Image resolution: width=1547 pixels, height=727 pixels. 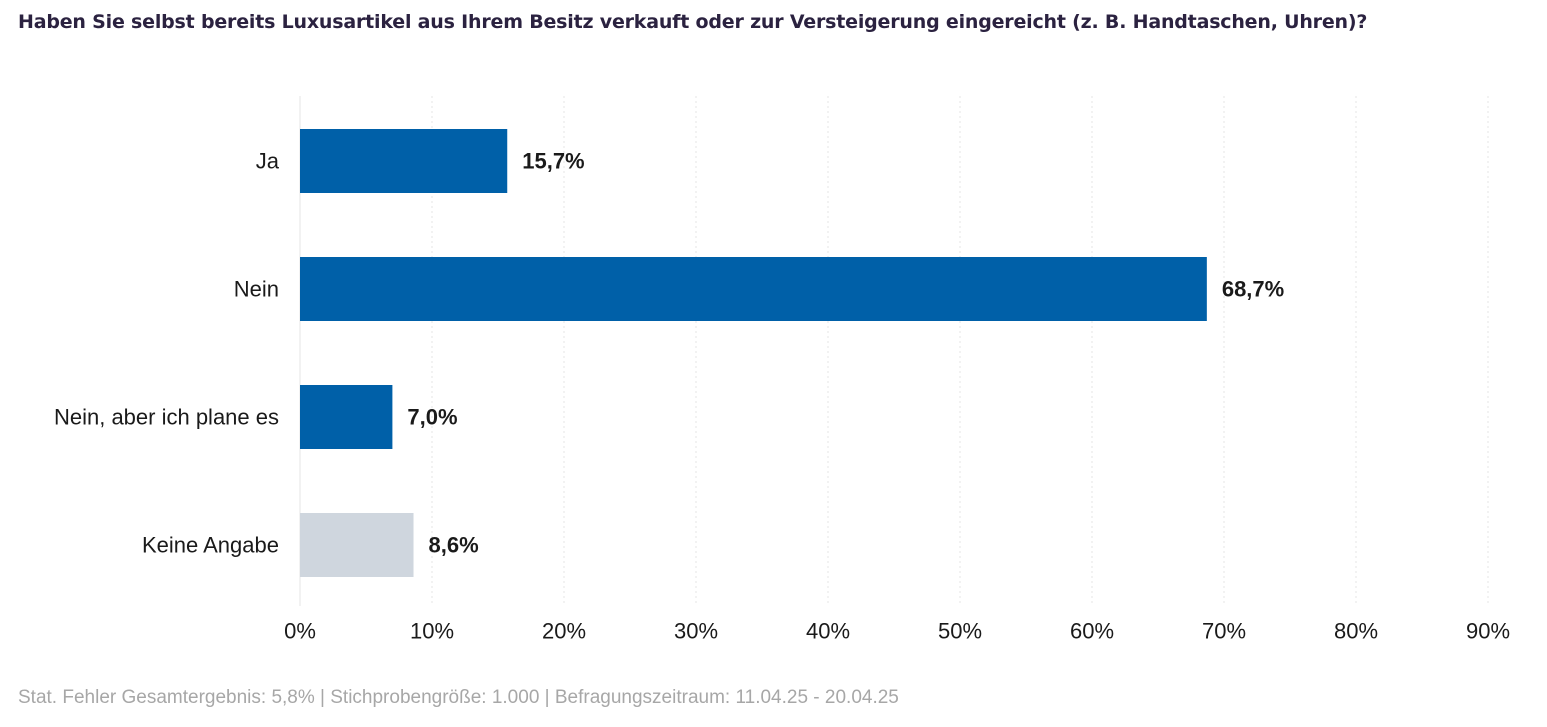 What do you see at coordinates (564, 631) in the screenshot?
I see `x-tick-label: 20%` at bounding box center [564, 631].